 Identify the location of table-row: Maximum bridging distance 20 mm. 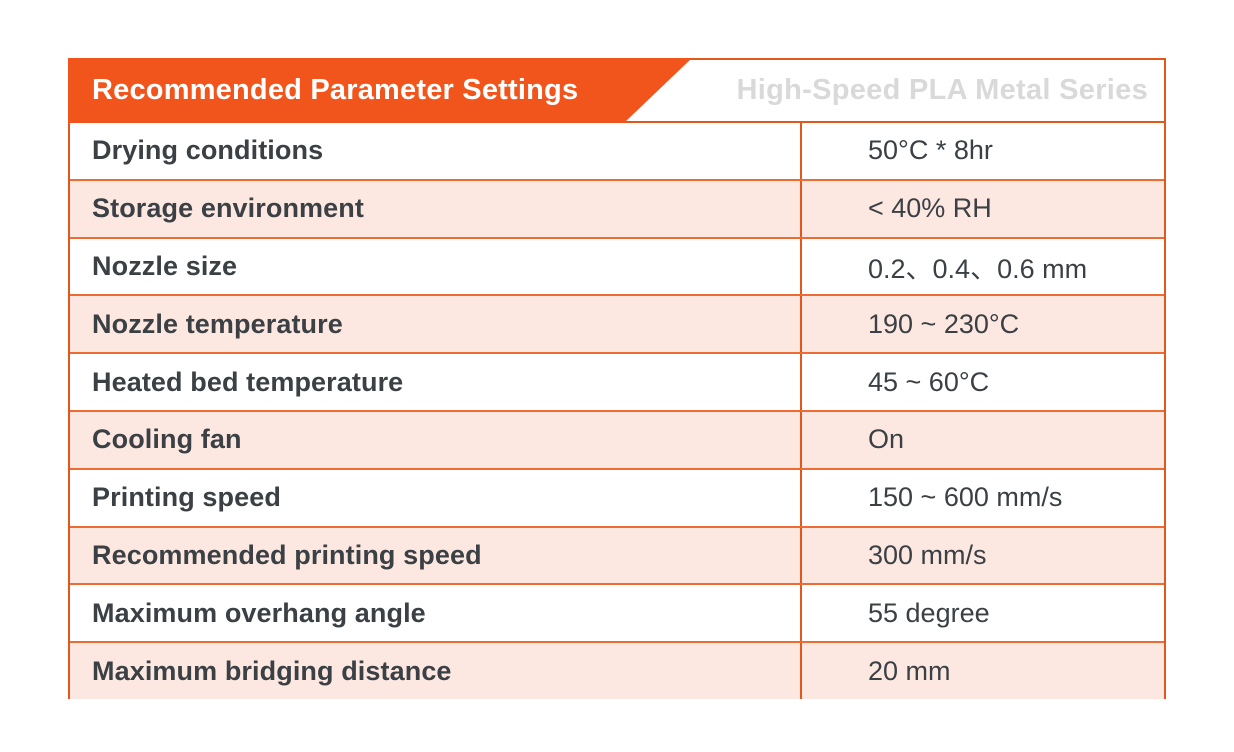
(617, 671).